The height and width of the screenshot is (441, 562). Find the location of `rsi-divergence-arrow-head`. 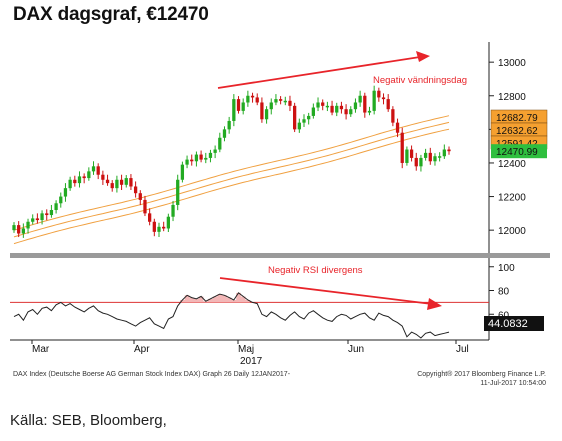

rsi-divergence-arrow-head is located at coordinates (434, 304).